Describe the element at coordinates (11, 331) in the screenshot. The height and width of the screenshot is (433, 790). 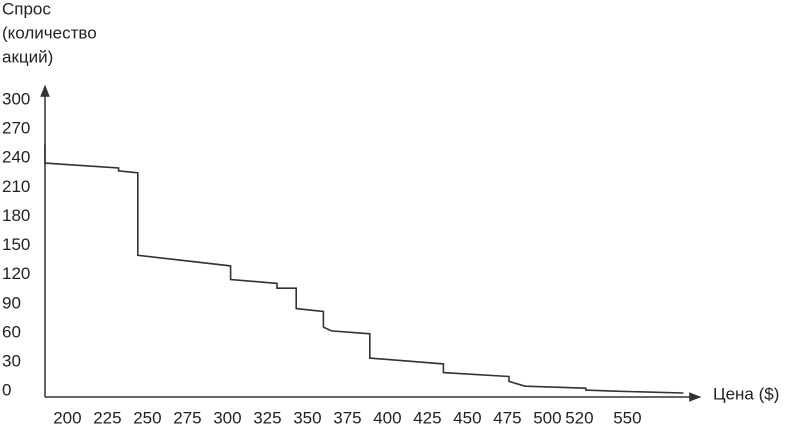
I see `y-tick-label: 60` at that location.